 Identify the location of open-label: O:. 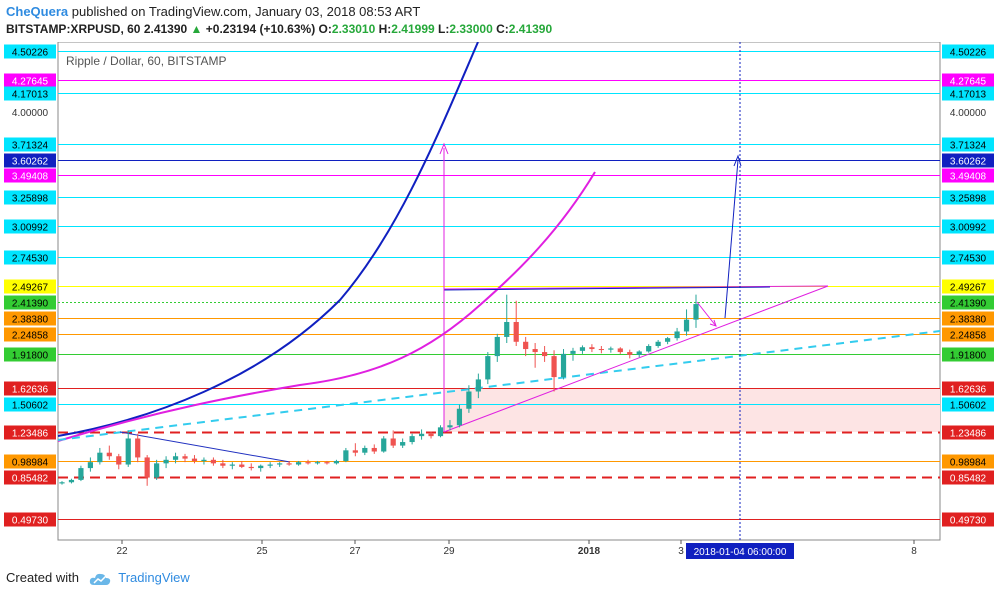
(325, 29).